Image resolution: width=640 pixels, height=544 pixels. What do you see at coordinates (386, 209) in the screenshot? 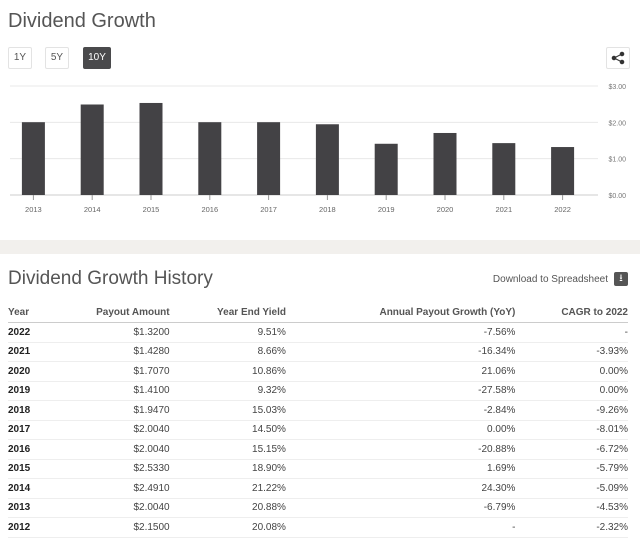
I see `x-tick-label: 2019` at bounding box center [386, 209].